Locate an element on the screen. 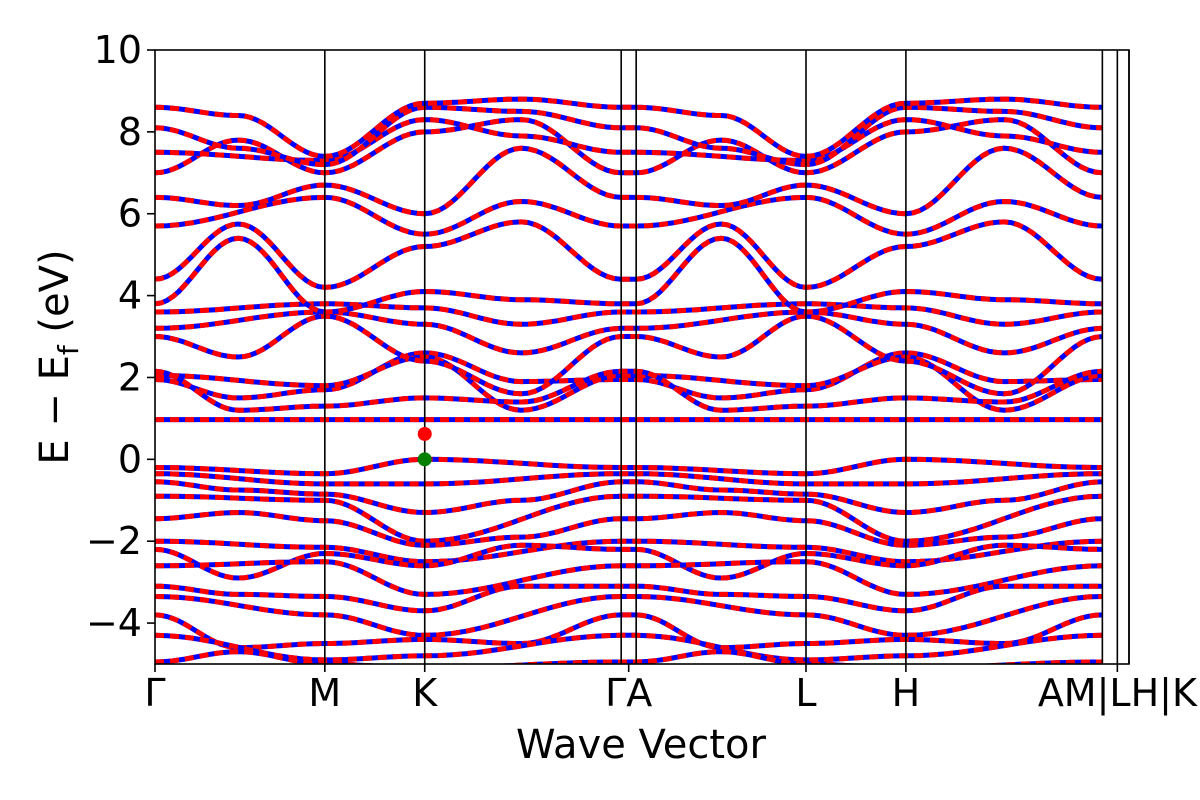  band-19-series-solid is located at coordinates (629, 314).